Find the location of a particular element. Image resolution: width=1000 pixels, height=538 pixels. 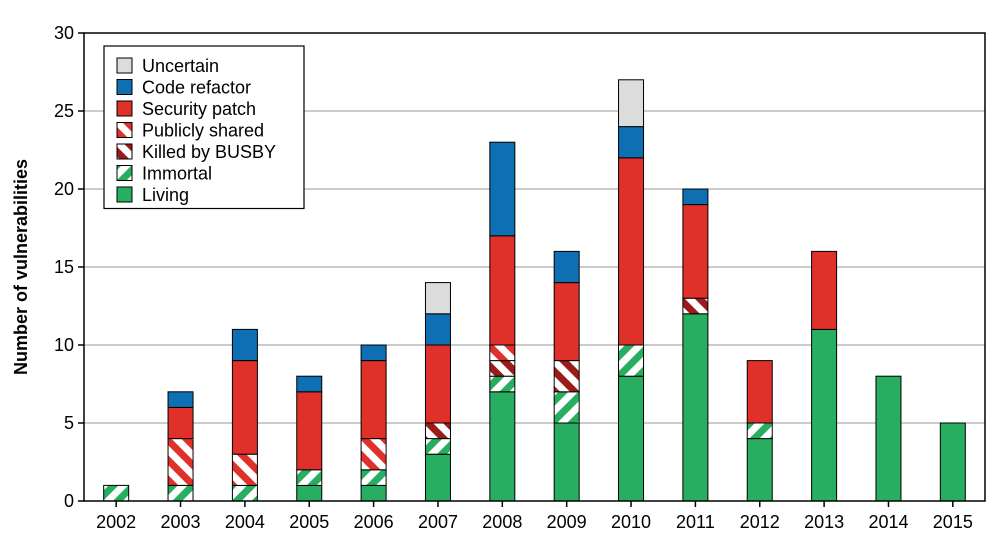

y-tick-label: 0 is located at coordinates (69, 501).